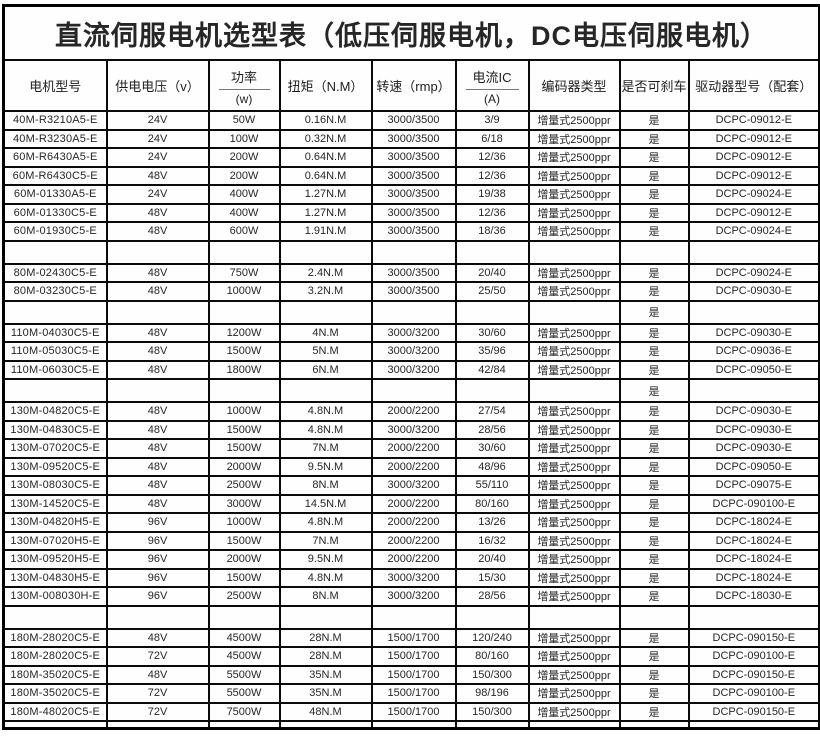 This screenshot has width=820, height=750. What do you see at coordinates (413, 351) in the screenshot?
I see `cell-speed: 3000/3200` at bounding box center [413, 351].